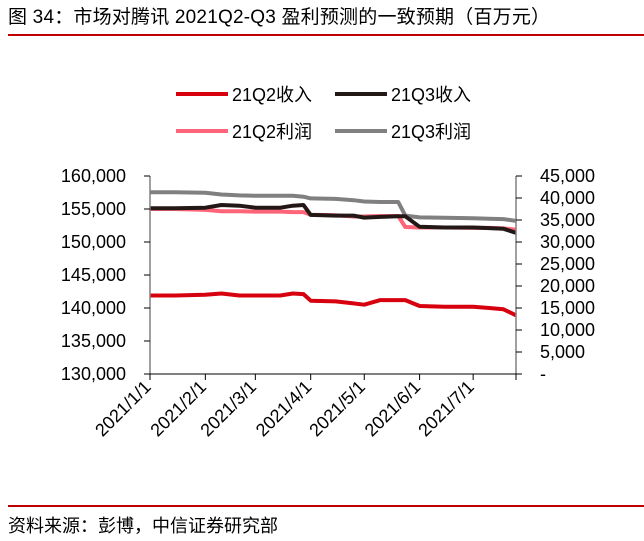 This screenshot has height=541, width=644. What do you see at coordinates (93, 308) in the screenshot?
I see `left-tick-label: 140,000` at bounding box center [93, 308].